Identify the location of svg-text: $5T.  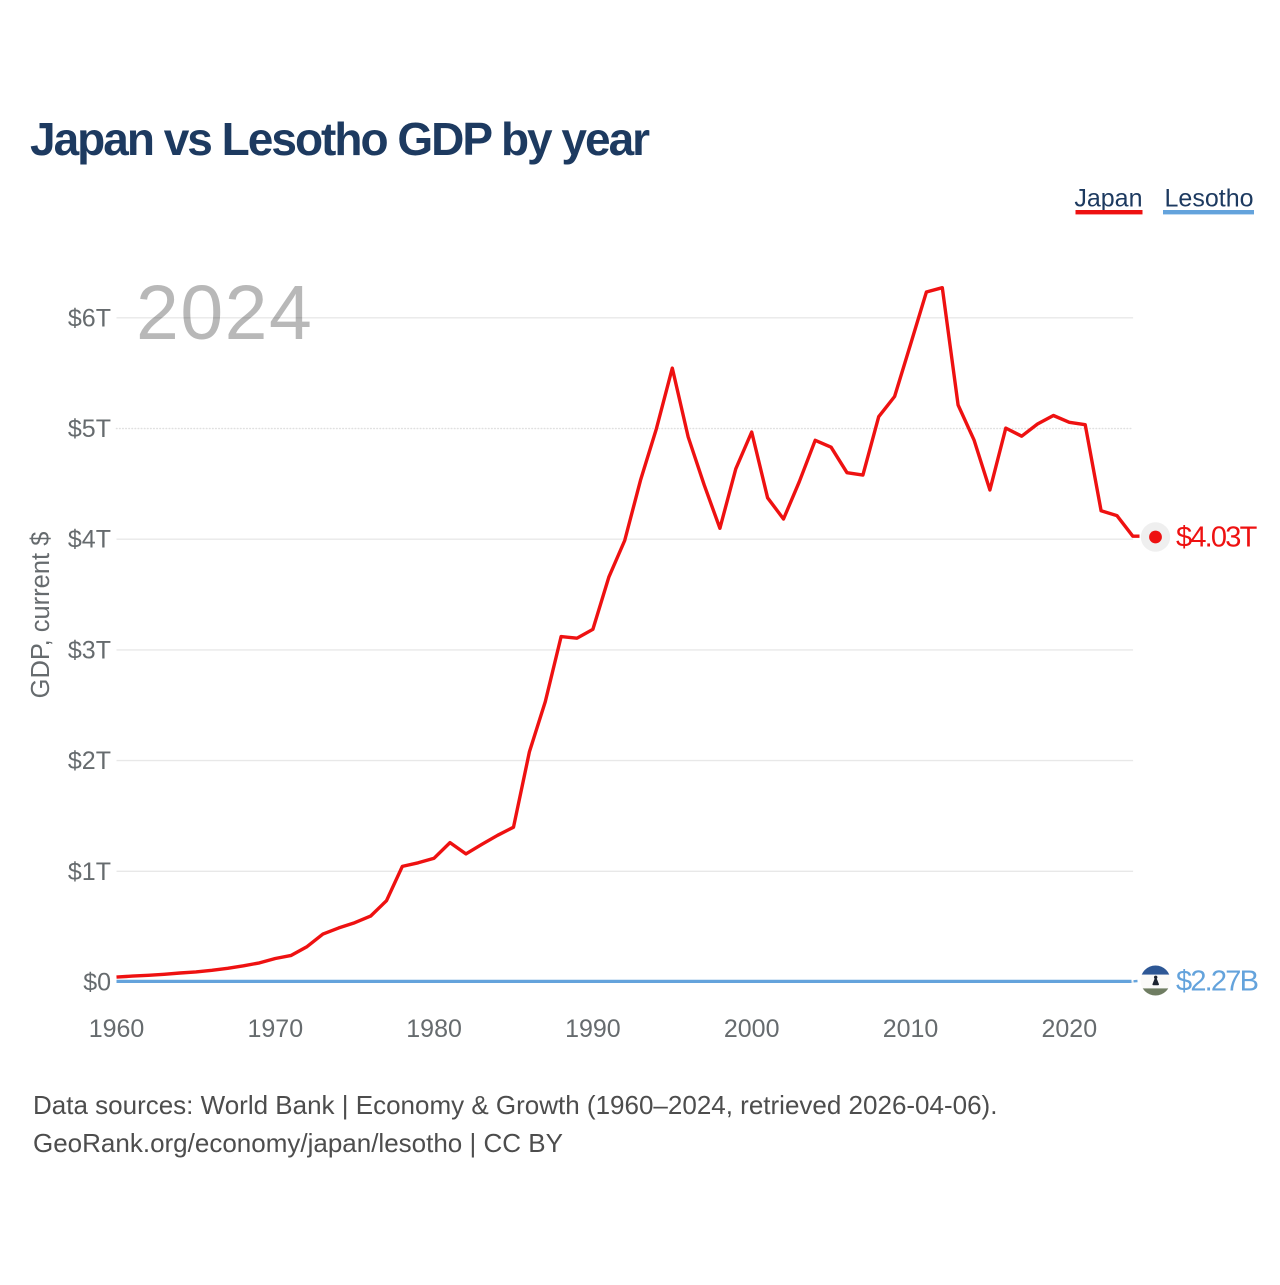
(89, 429).